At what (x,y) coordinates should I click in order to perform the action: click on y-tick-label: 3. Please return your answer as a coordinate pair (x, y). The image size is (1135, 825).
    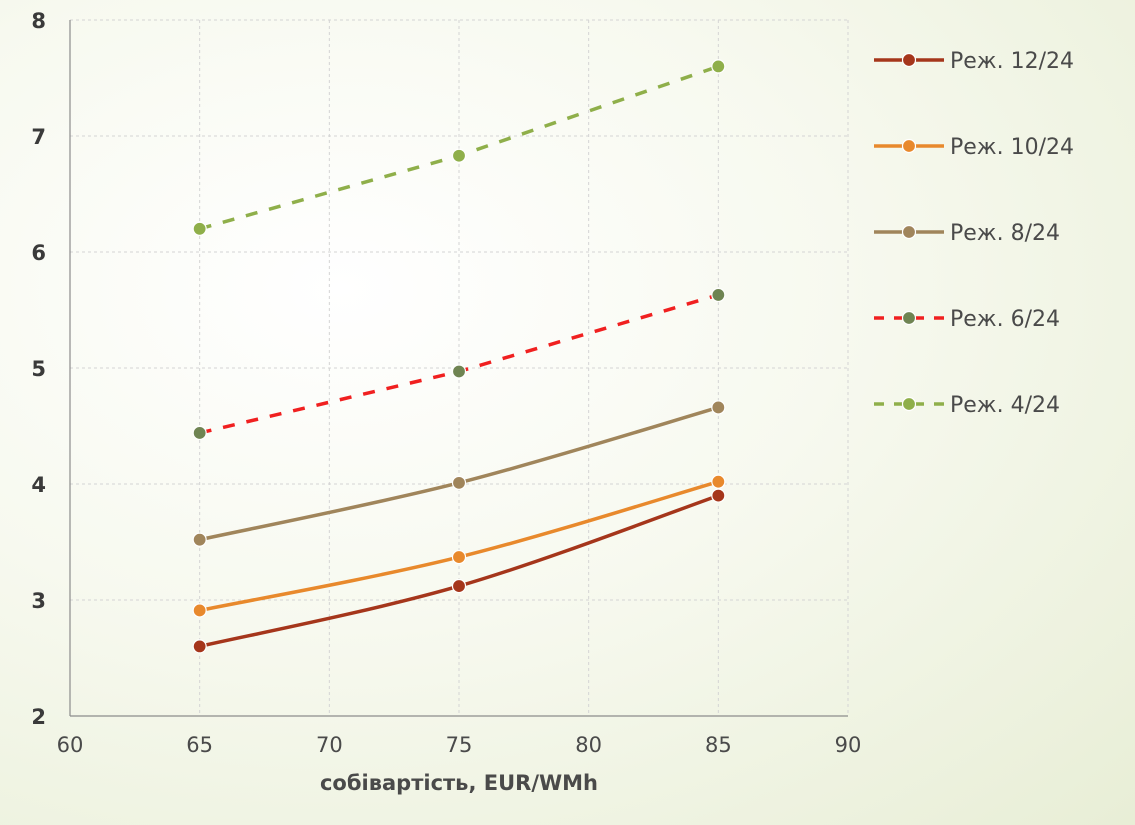
    Looking at the image, I should click on (38, 601).